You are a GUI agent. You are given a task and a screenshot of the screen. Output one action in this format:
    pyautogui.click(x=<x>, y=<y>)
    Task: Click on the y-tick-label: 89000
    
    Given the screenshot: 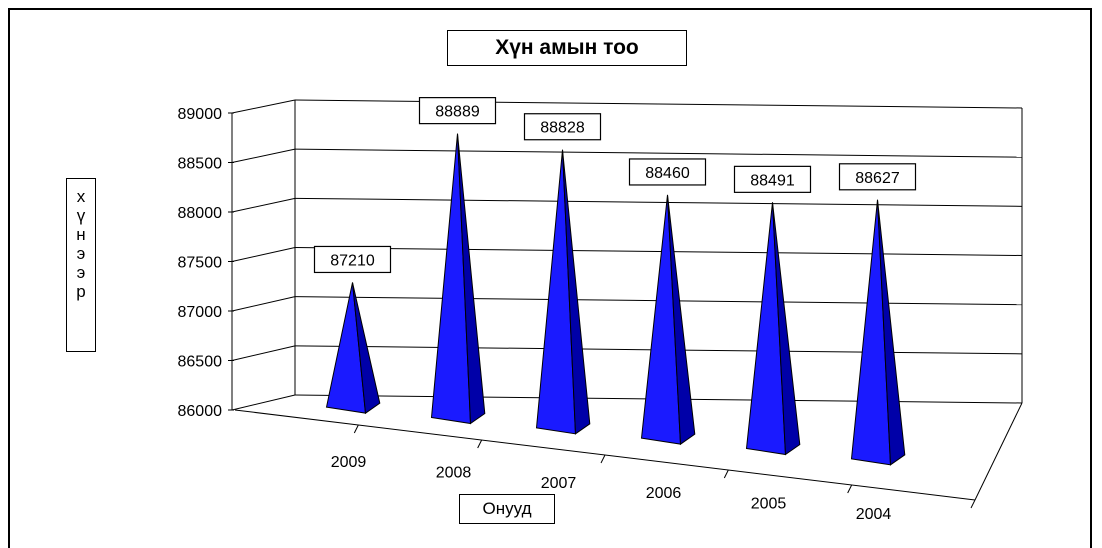 What is the action you would take?
    pyautogui.click(x=200, y=114)
    